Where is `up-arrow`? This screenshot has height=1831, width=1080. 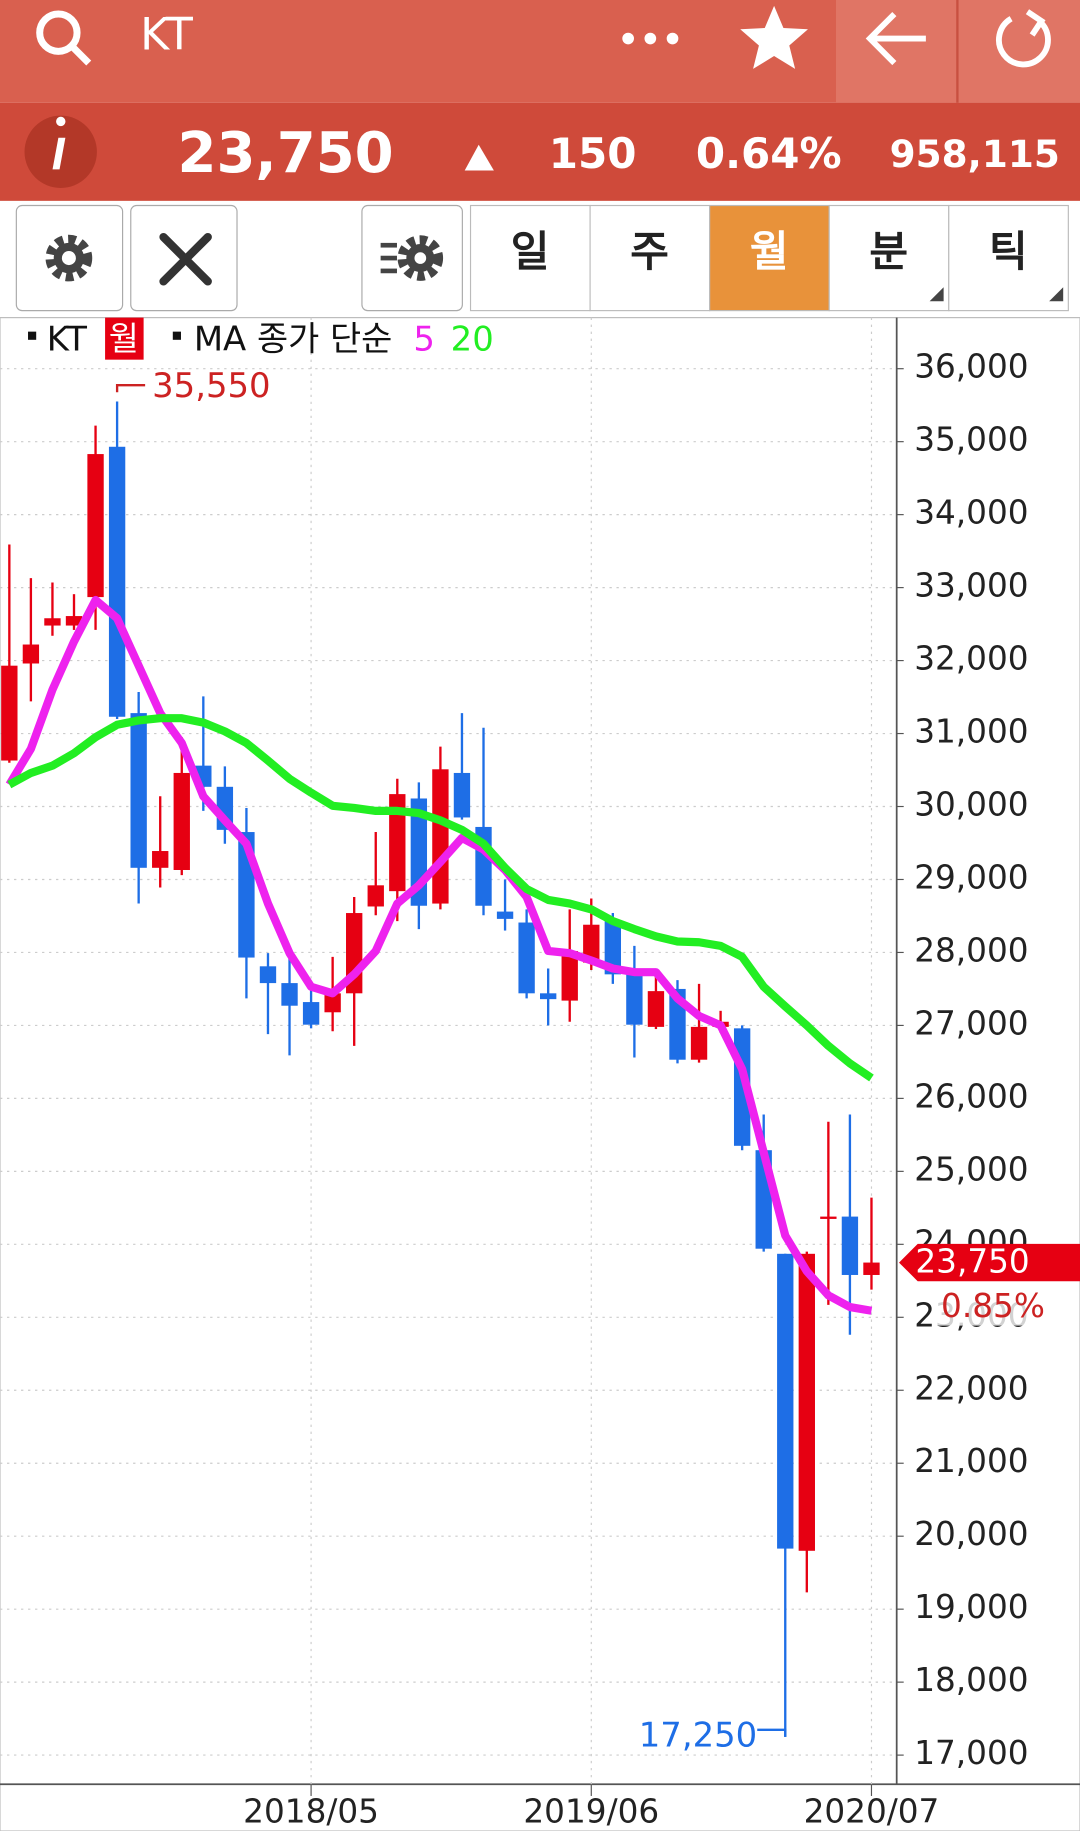
up-arrow is located at coordinates (479, 157).